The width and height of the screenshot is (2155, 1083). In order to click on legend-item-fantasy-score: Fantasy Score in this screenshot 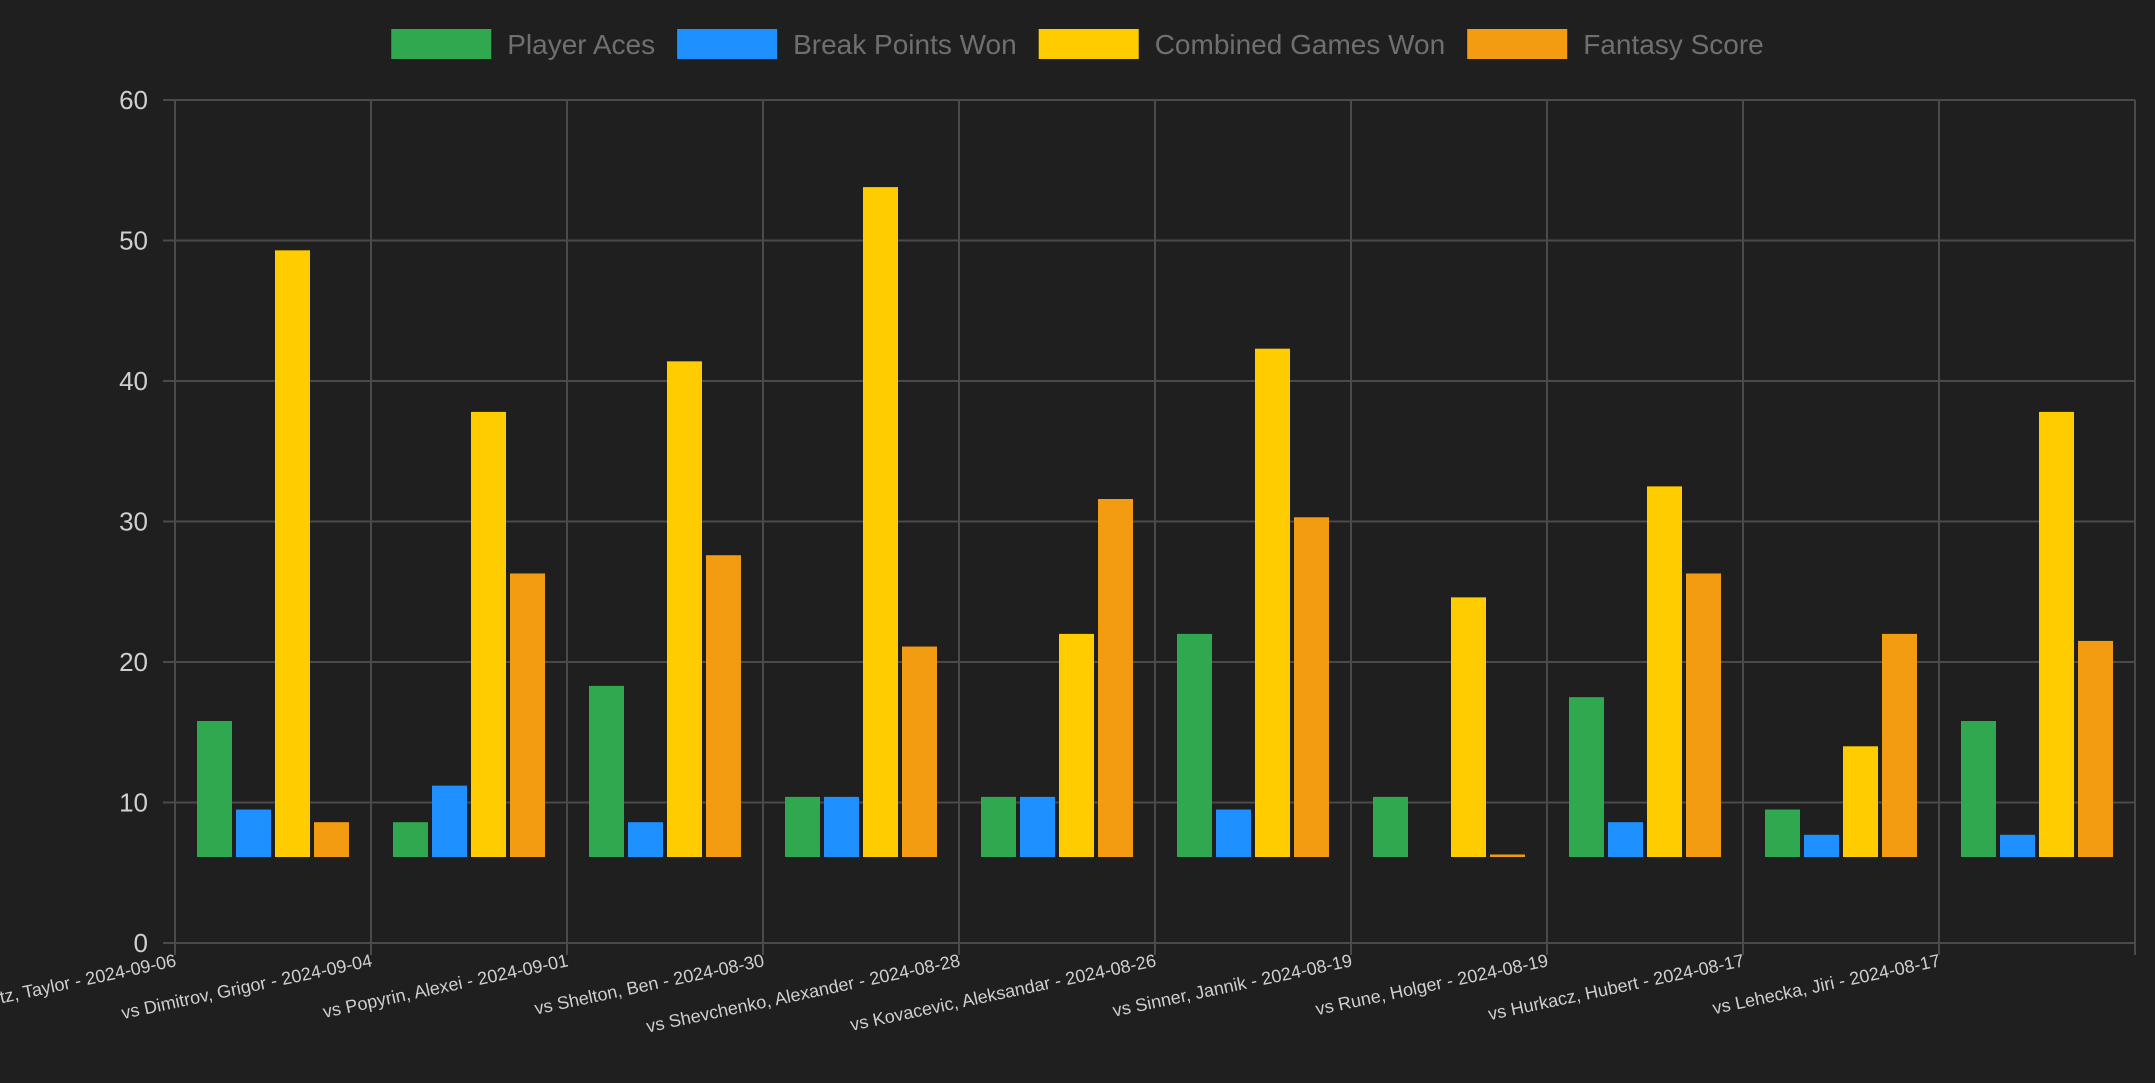, I will do `click(1615, 44)`.